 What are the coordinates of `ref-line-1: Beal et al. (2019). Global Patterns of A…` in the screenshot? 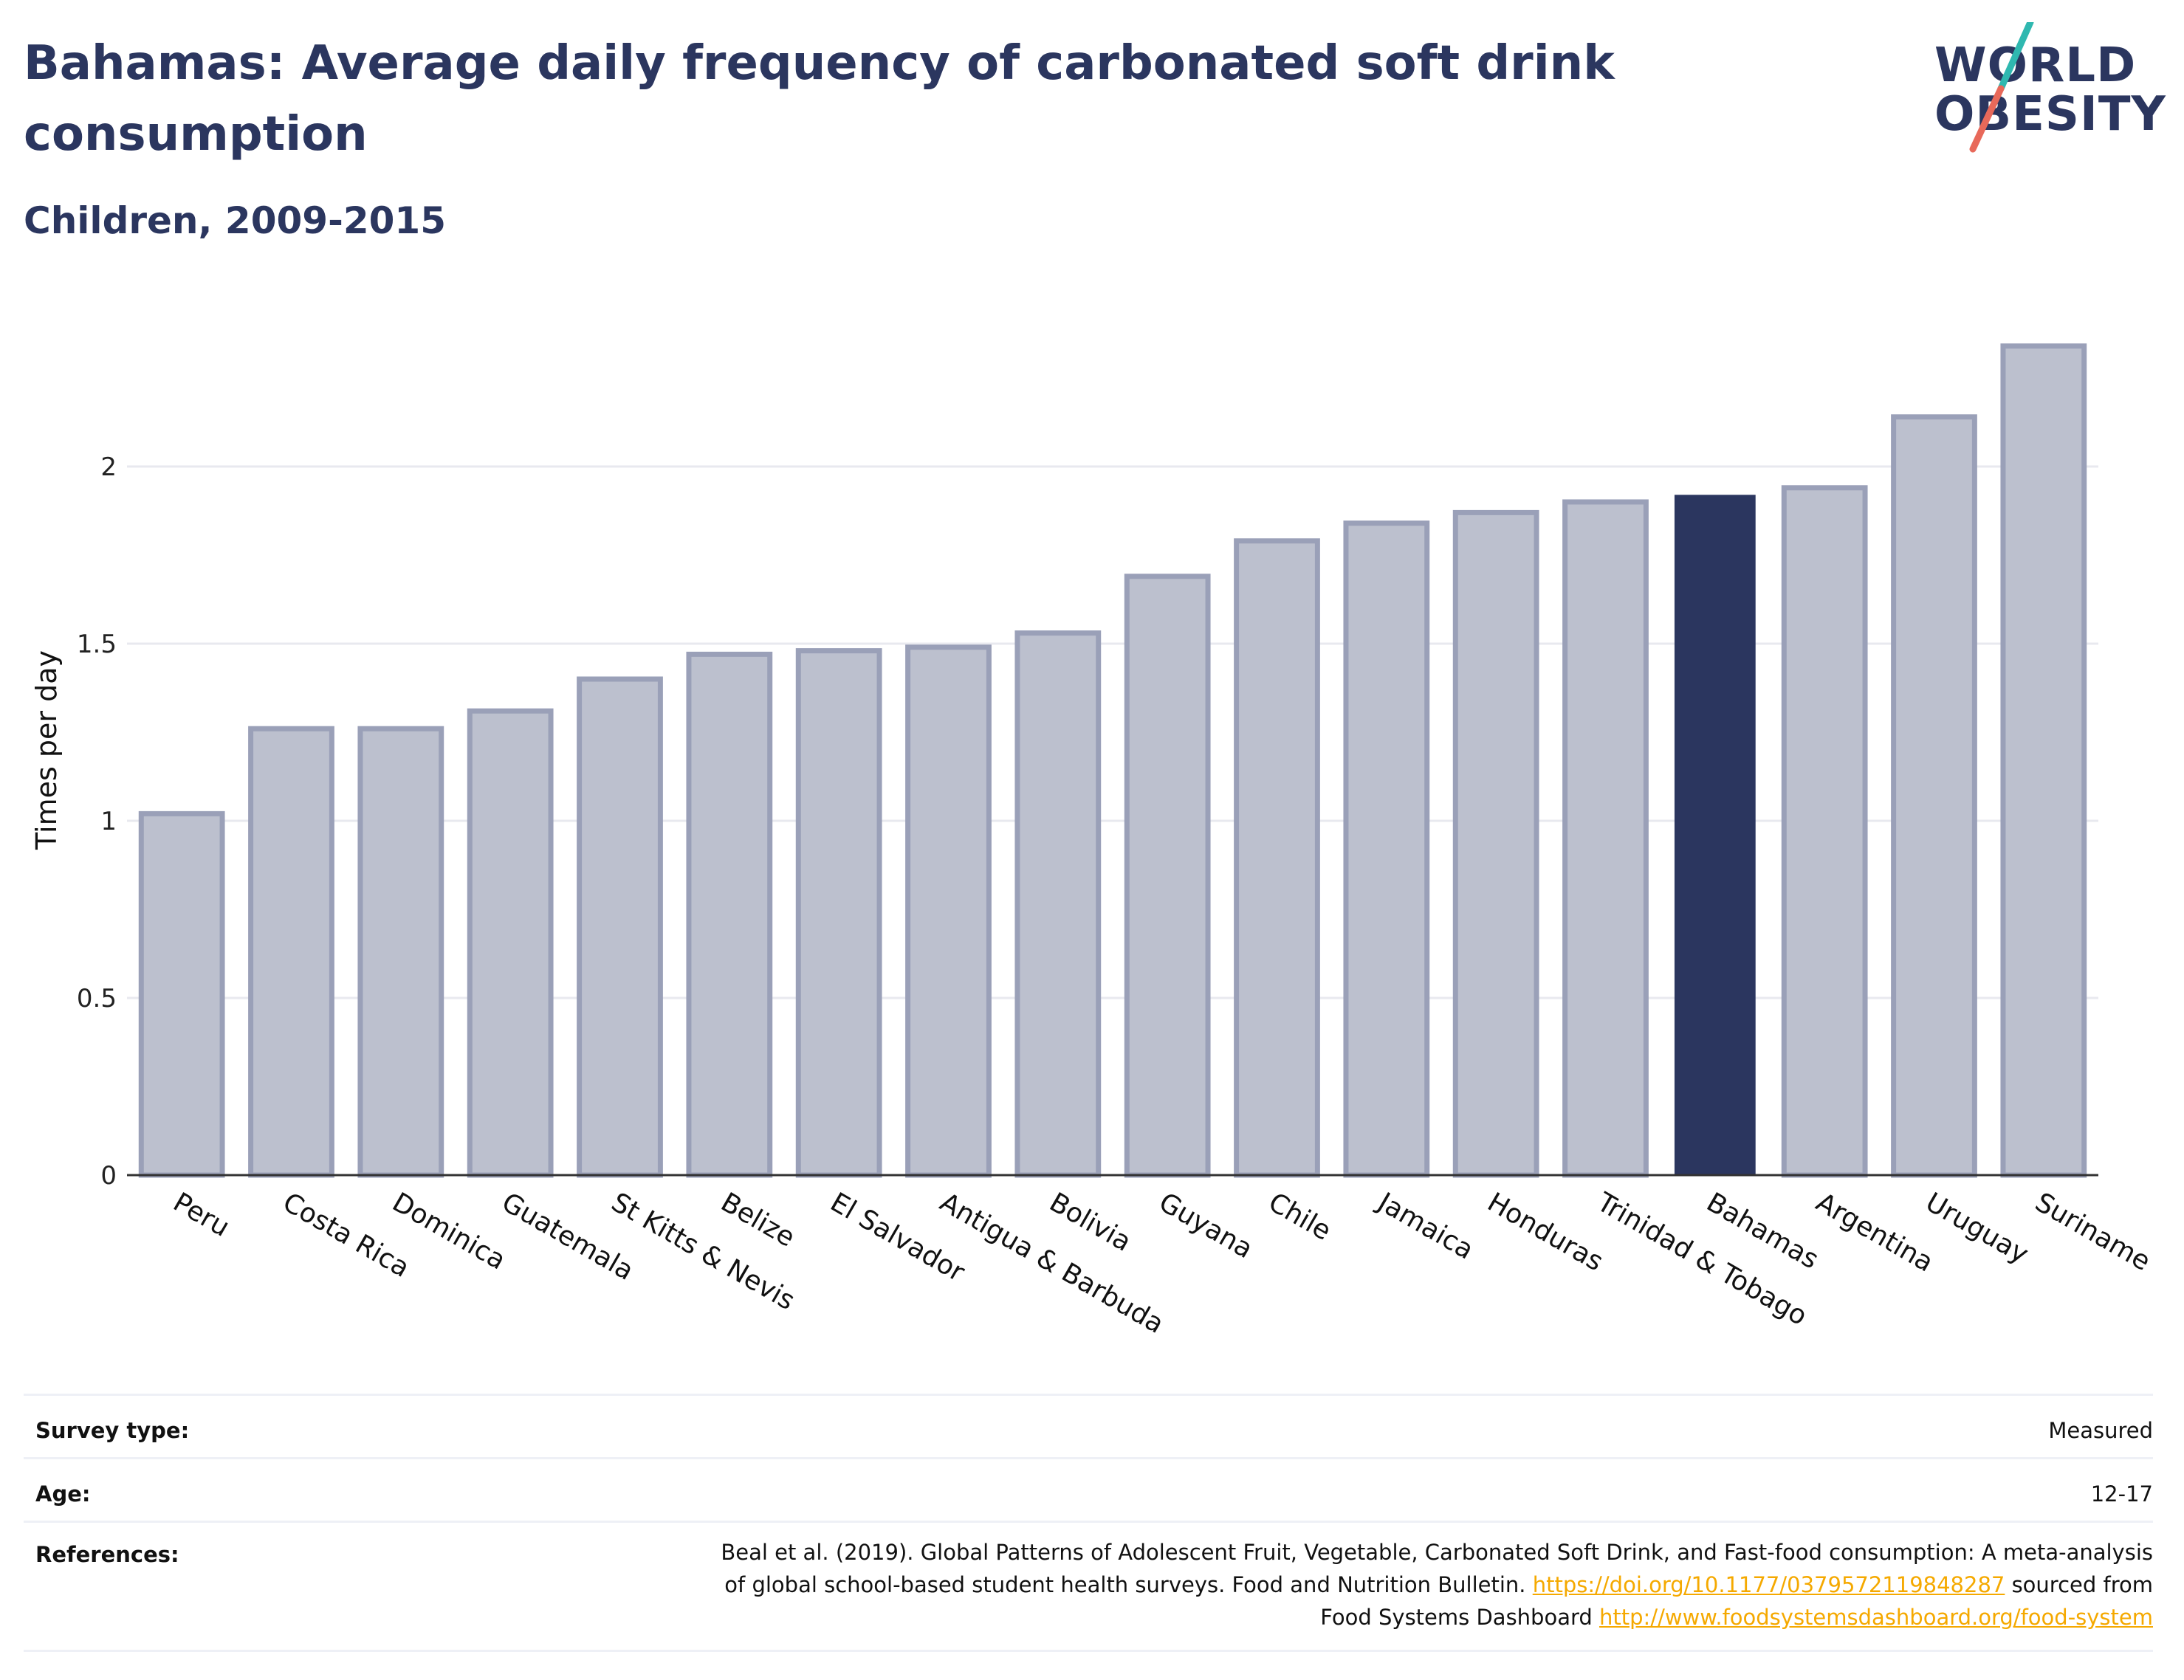 It's located at (1437, 1553).